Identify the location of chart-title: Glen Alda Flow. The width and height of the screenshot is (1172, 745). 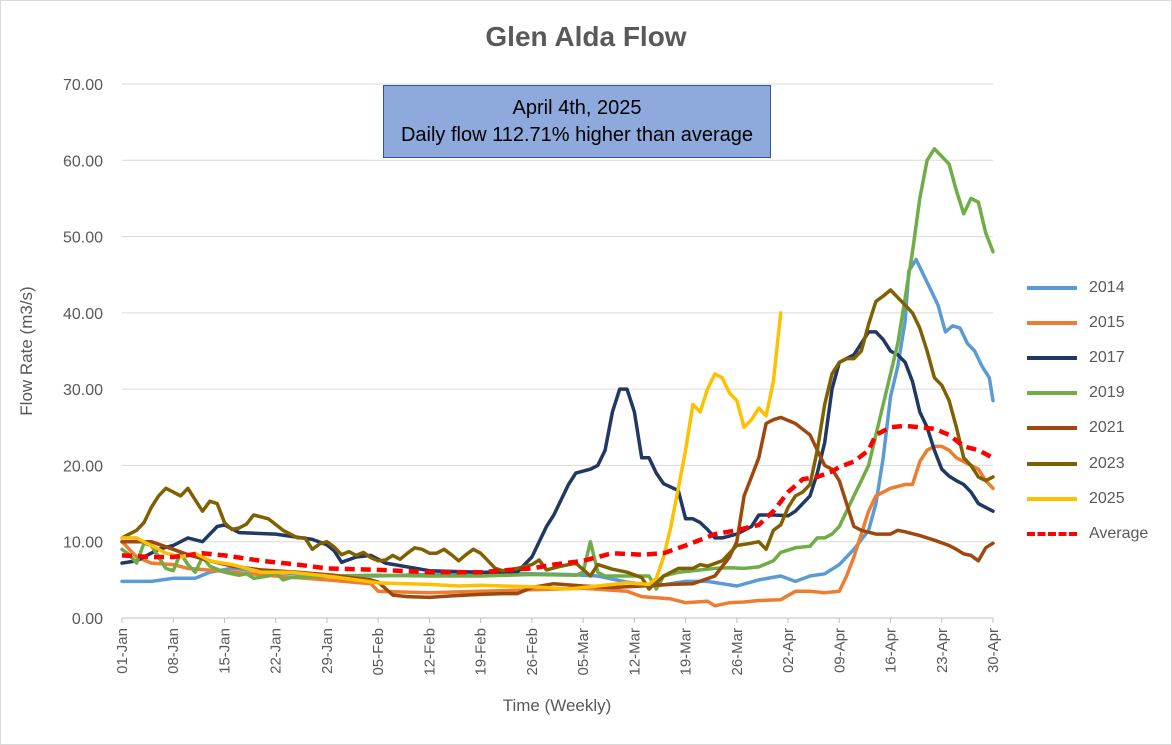
(586, 36).